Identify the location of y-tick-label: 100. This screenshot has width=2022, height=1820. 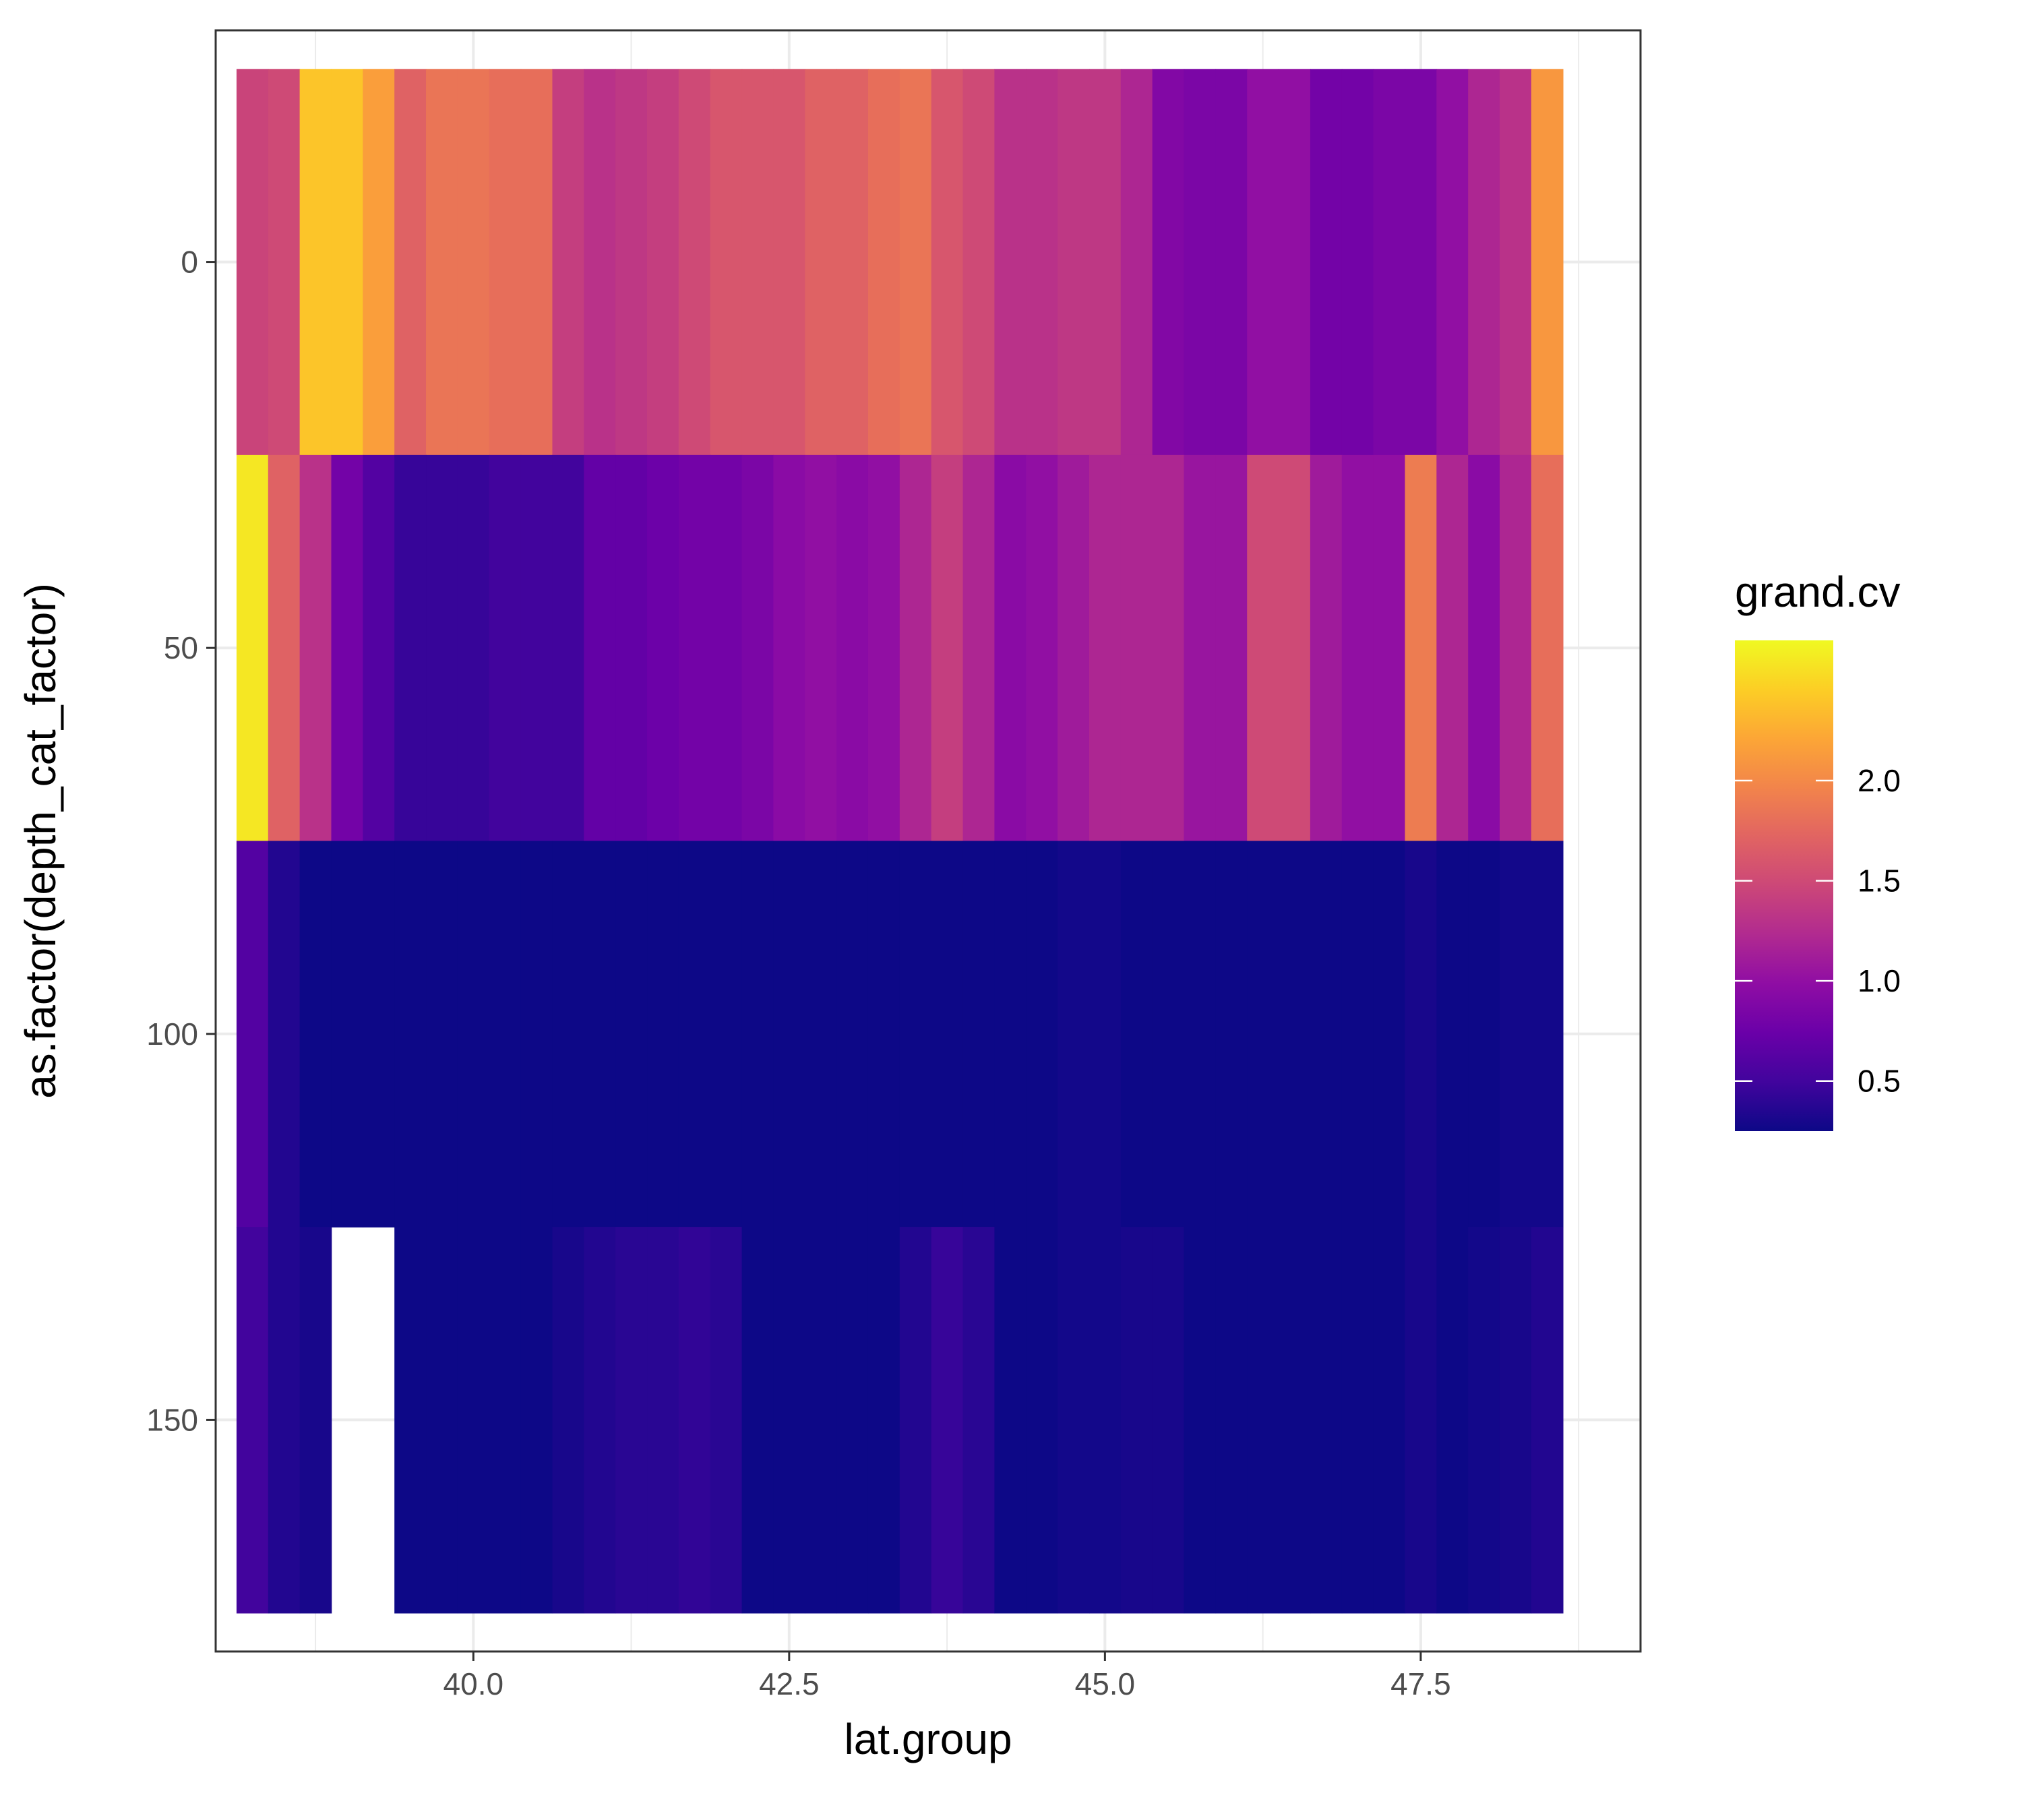
(172, 1034).